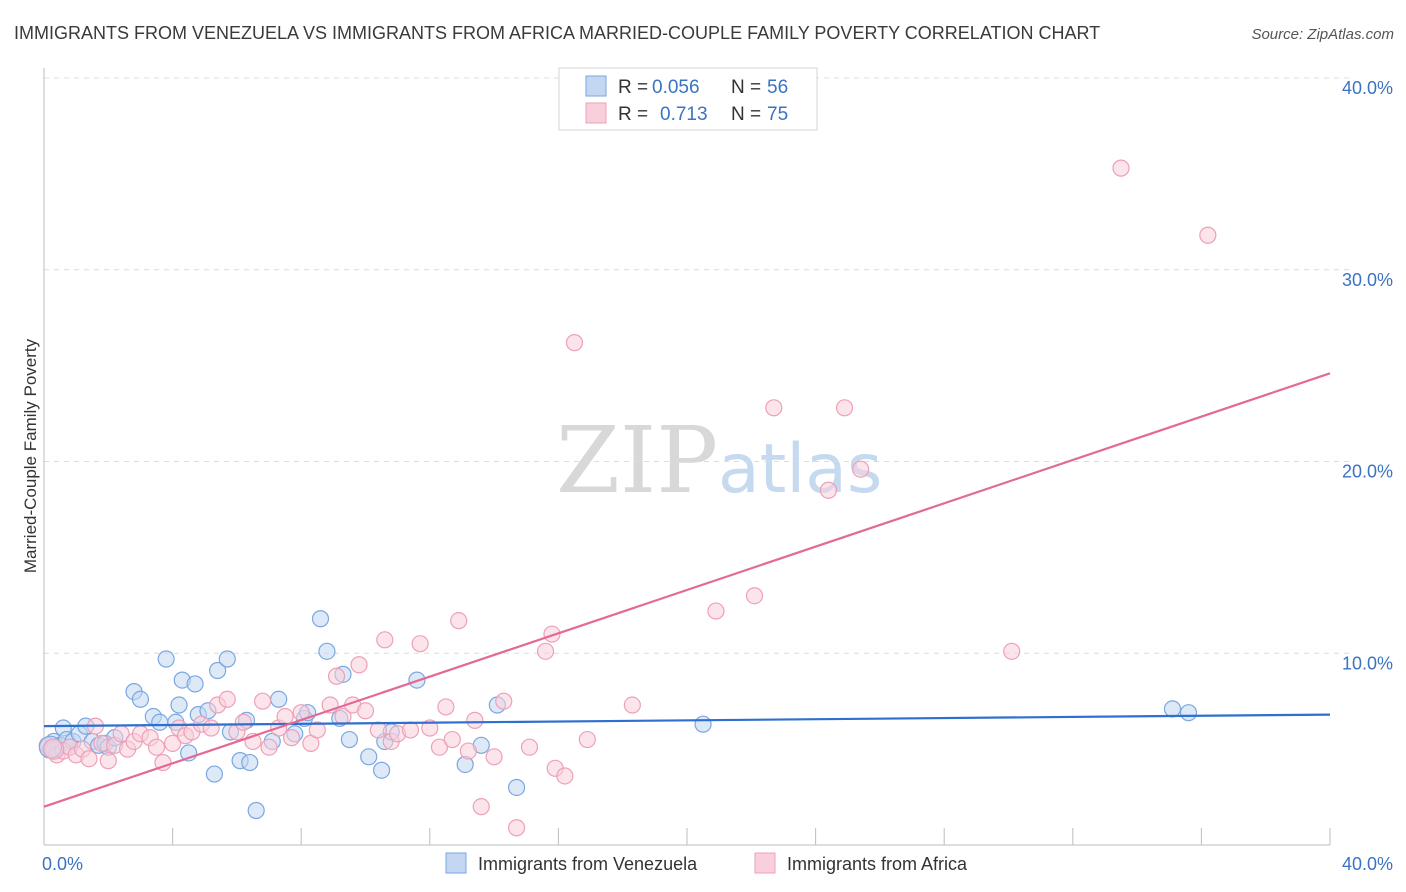 The image size is (1406, 892). I want to click on legend-r-value-africa: 0.713, so click(684, 114).